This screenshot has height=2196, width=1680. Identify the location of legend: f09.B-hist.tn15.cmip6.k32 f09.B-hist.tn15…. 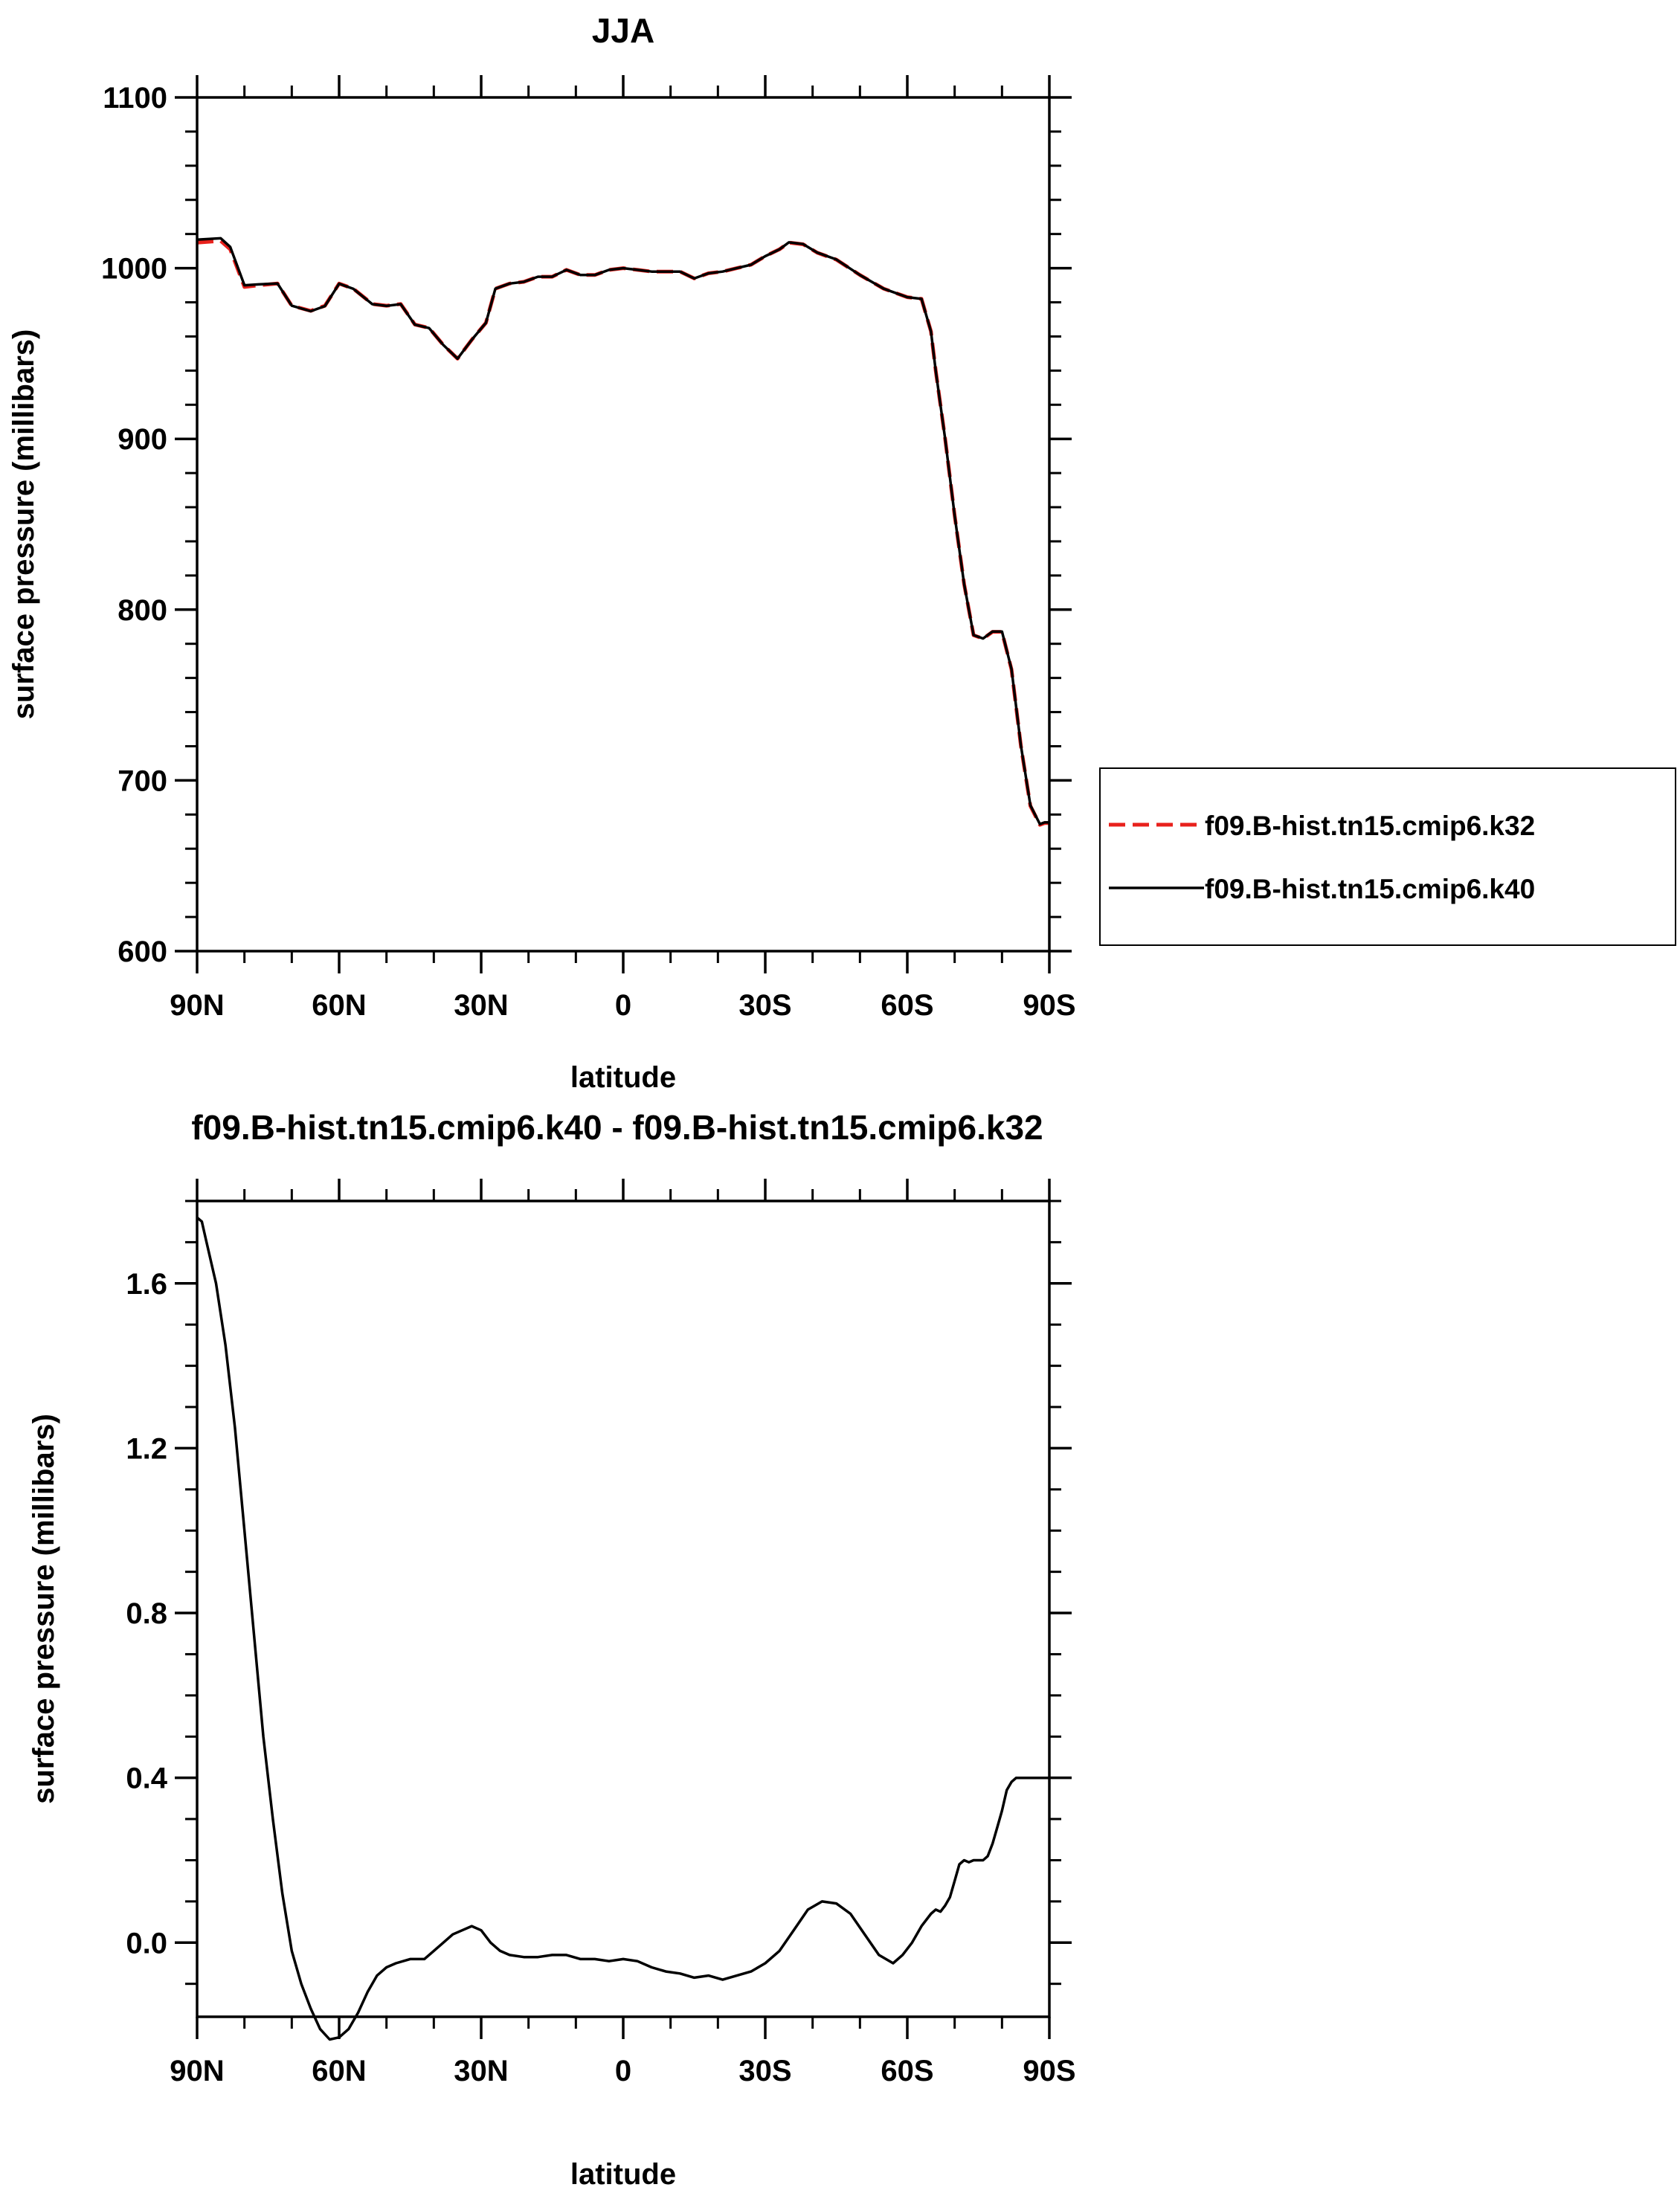
(1388, 857).